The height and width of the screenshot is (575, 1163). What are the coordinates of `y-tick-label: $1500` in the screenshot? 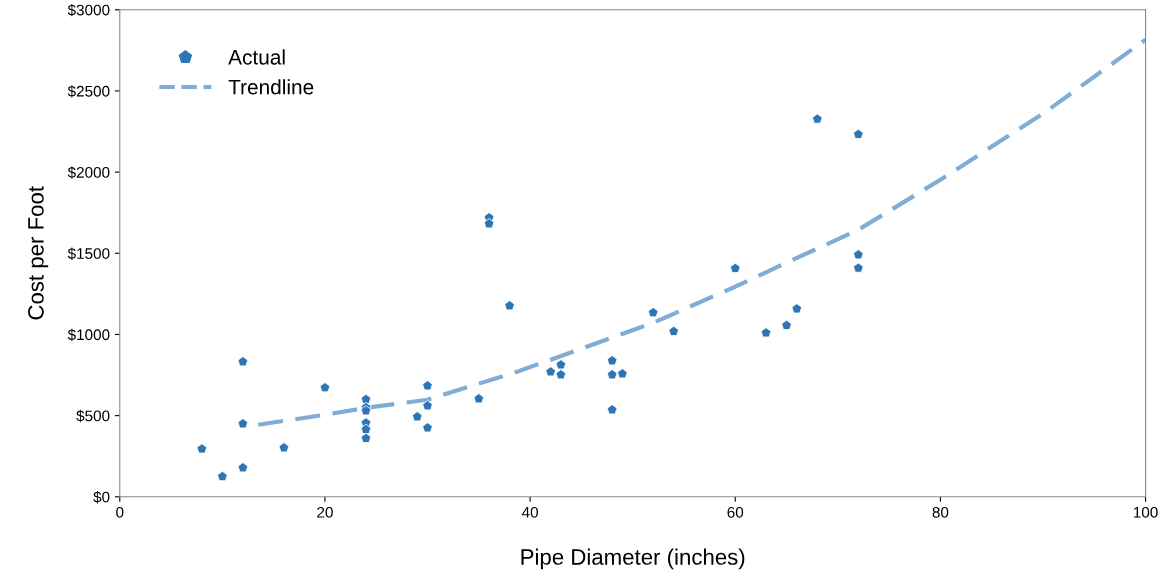 It's located at (88, 253).